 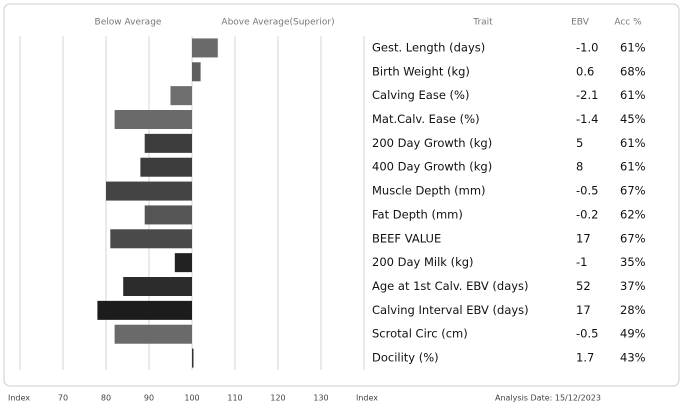 What do you see at coordinates (191, 398) in the screenshot?
I see `x-tick-label: 100` at bounding box center [191, 398].